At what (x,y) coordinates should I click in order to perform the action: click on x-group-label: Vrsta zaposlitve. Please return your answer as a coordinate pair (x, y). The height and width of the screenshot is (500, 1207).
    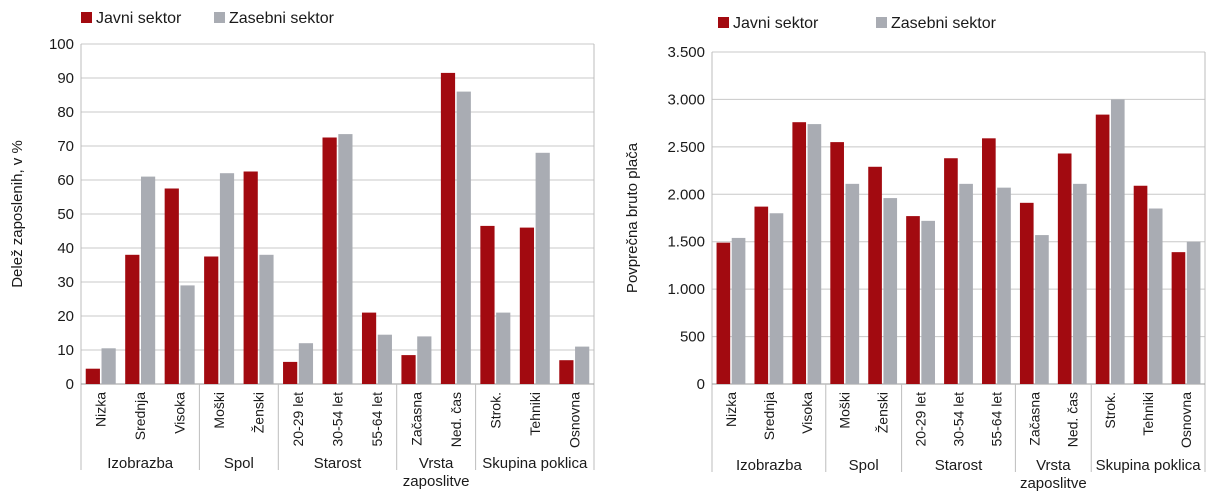
    Looking at the image, I should click on (436, 472).